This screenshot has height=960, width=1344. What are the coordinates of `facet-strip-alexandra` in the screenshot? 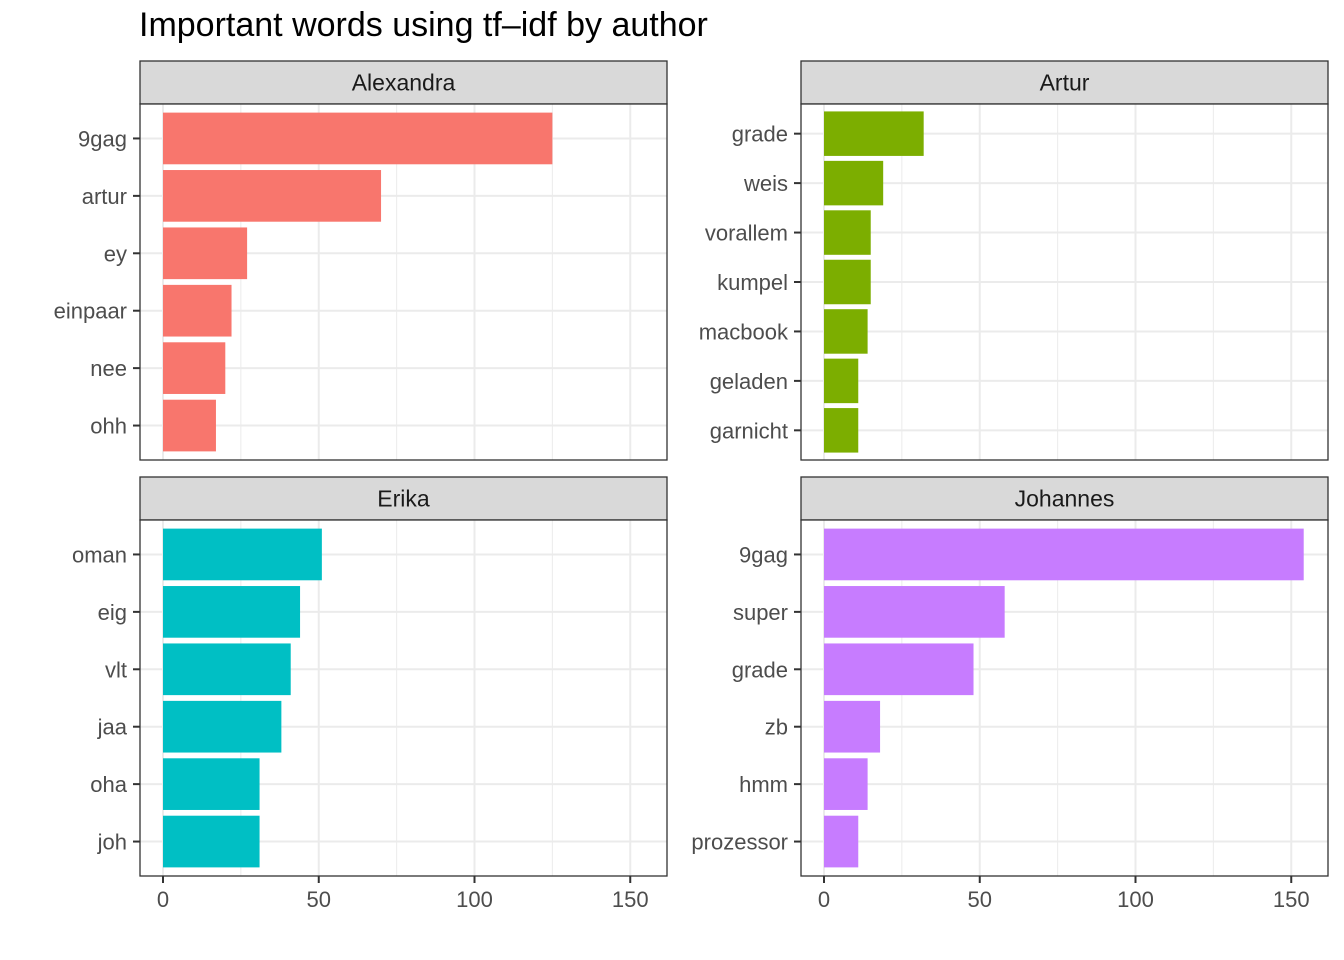 It's located at (403, 82).